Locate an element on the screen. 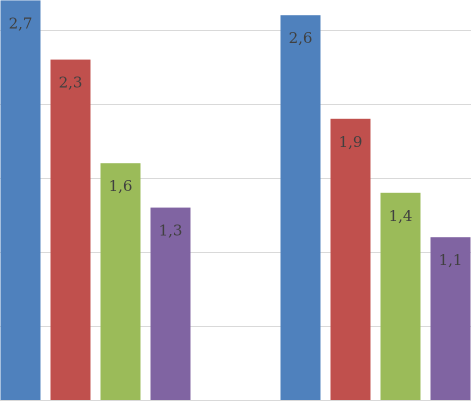  value-label: 2,3 is located at coordinates (71, 83).